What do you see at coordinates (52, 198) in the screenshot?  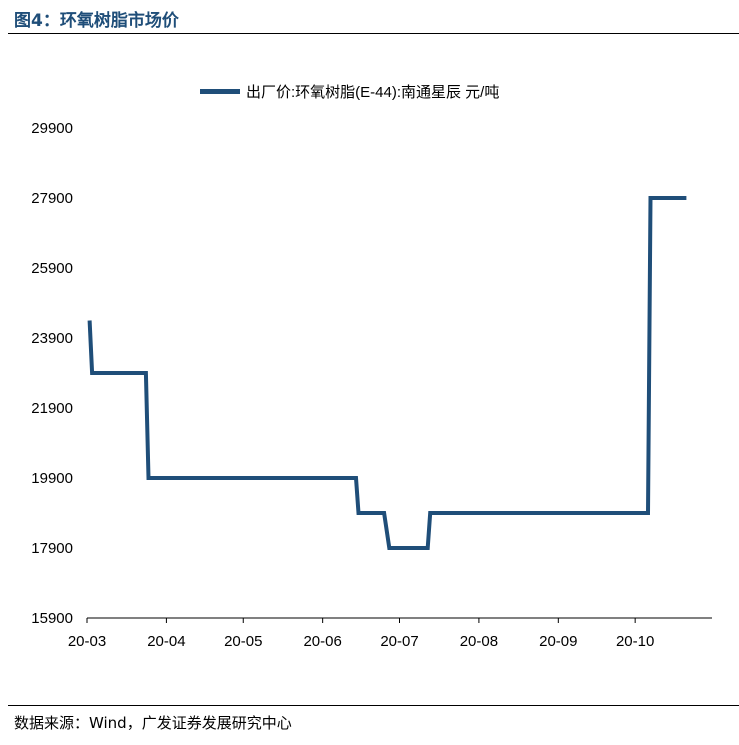 I see `y-tick-label: 27900` at bounding box center [52, 198].